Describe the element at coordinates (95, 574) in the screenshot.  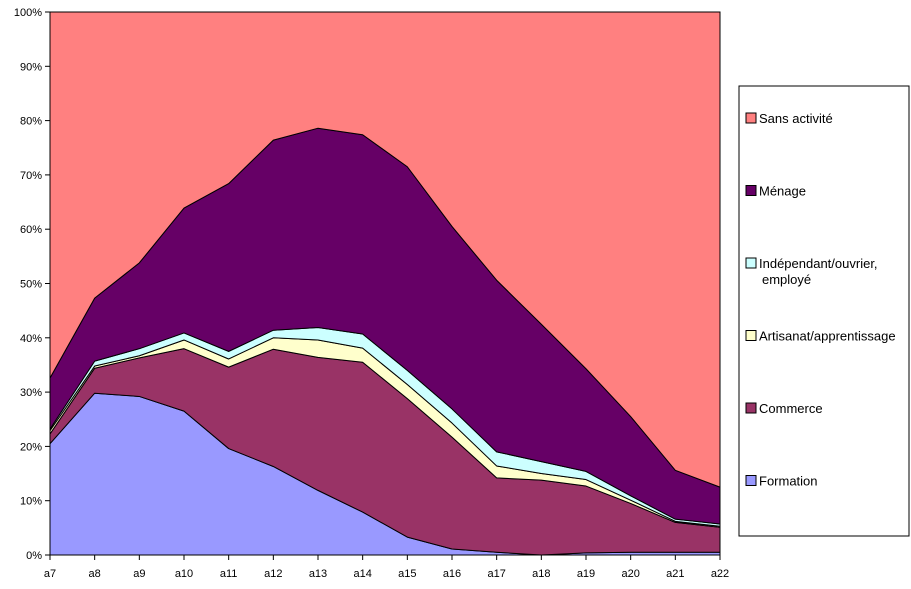
I see `x-tick-label: a8` at that location.